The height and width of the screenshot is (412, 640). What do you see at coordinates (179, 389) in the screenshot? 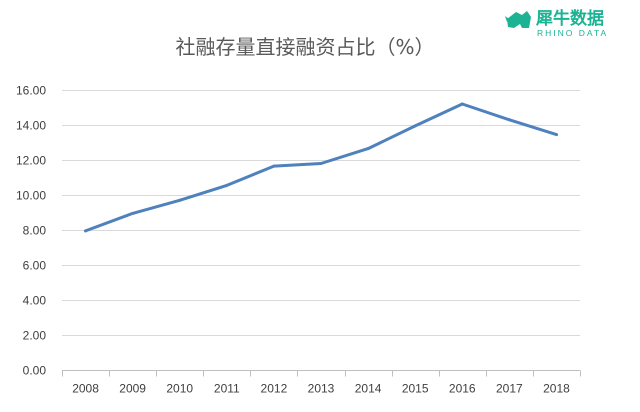
I see `x-tick-label: 2010` at bounding box center [179, 389].